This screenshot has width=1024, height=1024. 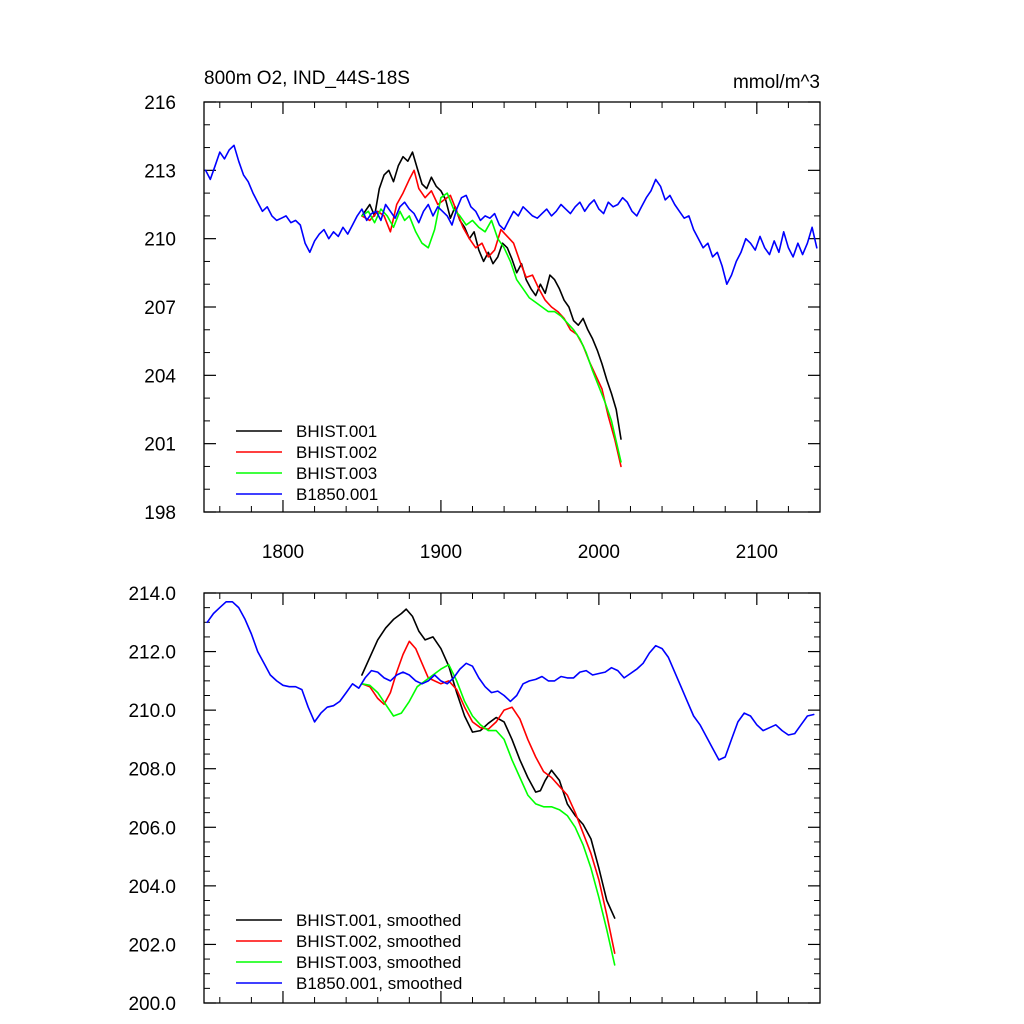 What do you see at coordinates (441, 552) in the screenshot?
I see `top-xtick-label: 1900` at bounding box center [441, 552].